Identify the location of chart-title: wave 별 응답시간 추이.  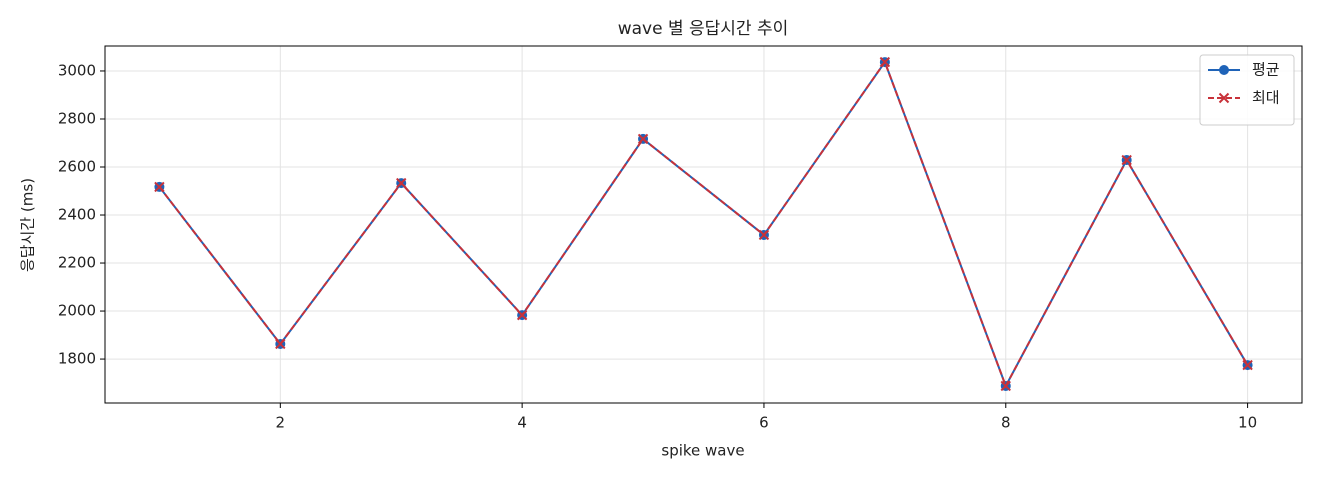
(703, 29).